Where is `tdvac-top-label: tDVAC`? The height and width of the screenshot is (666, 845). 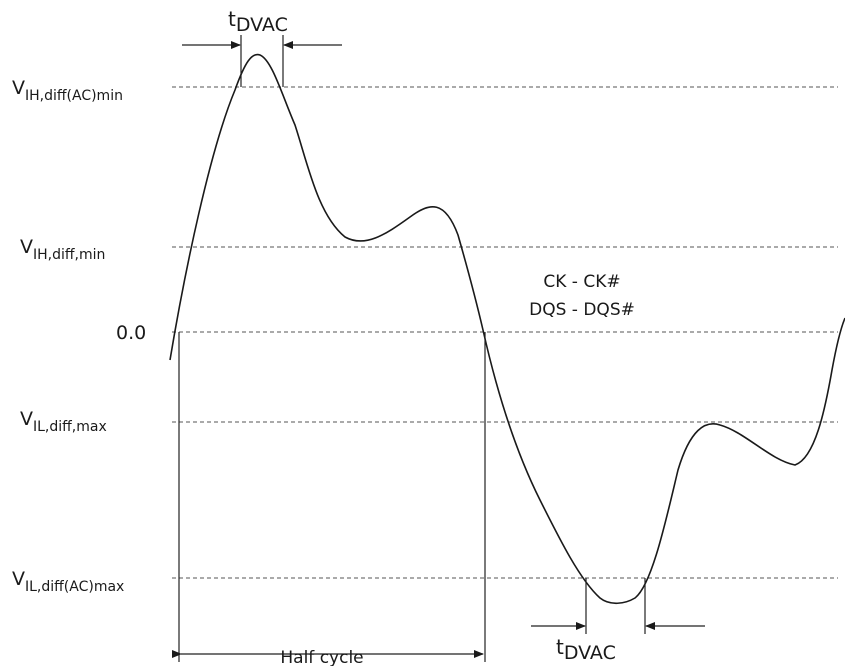 tdvac-top-label: tDVAC is located at coordinates (258, 21).